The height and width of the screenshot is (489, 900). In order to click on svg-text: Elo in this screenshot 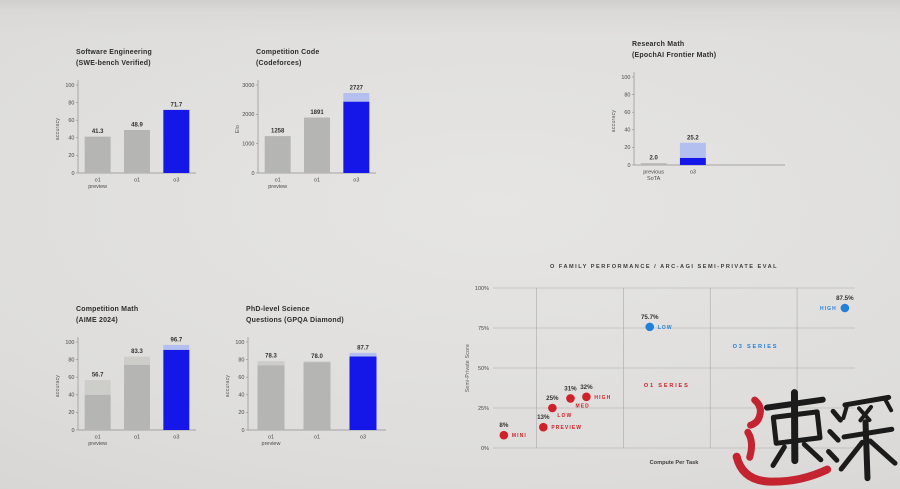, I will do `click(238, 129)`.